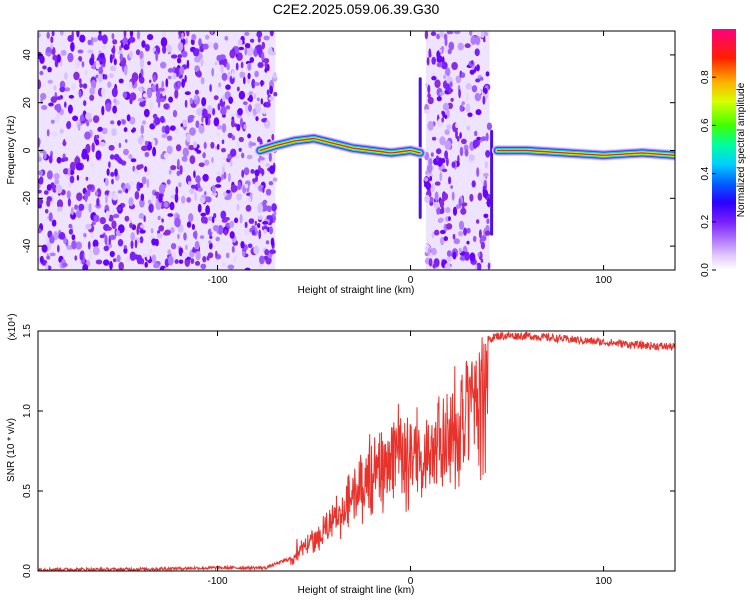  Describe the element at coordinates (218, 280) in the screenshot. I see `spectrogram-xtick-label: -100` at that location.